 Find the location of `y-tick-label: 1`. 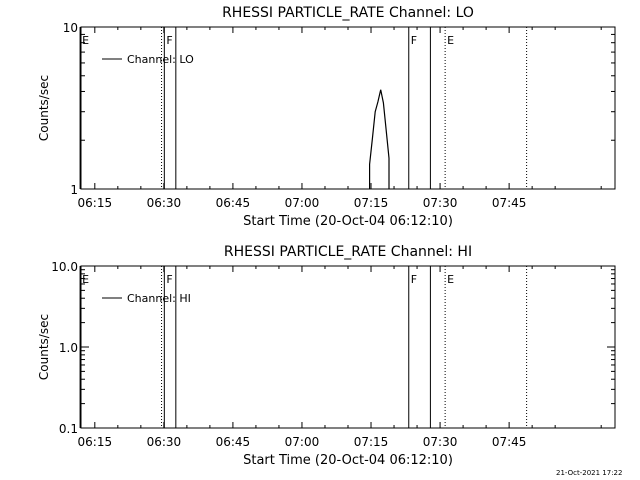

y-tick-label: 1 is located at coordinates (74, 190).